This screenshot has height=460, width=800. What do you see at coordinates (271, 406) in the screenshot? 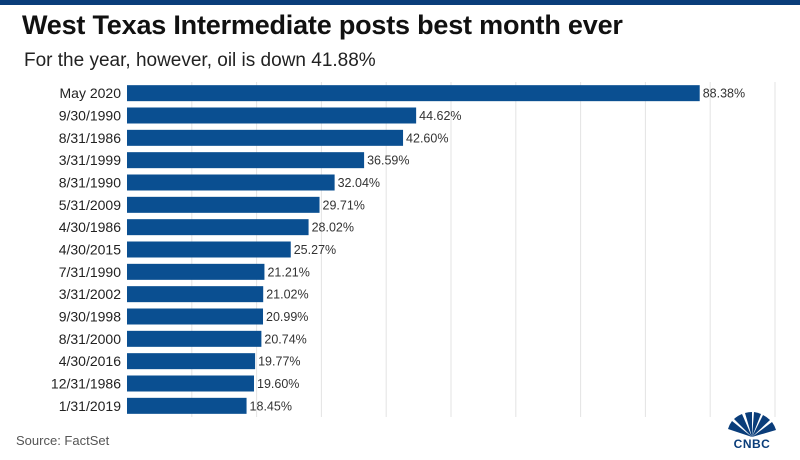
I see `value-label: 18.45%` at bounding box center [271, 406].